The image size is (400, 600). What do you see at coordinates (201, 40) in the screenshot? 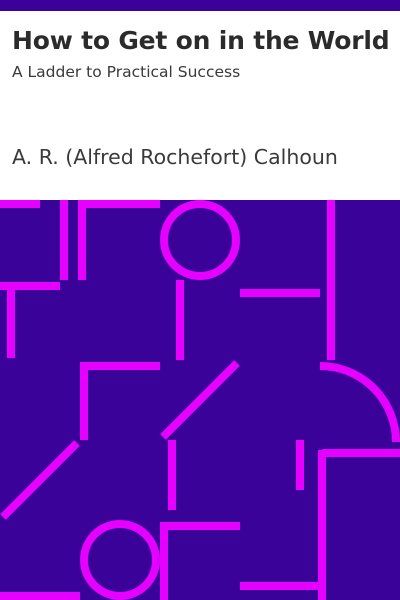
I see `book-title: How to Get on in the World` at bounding box center [201, 40].